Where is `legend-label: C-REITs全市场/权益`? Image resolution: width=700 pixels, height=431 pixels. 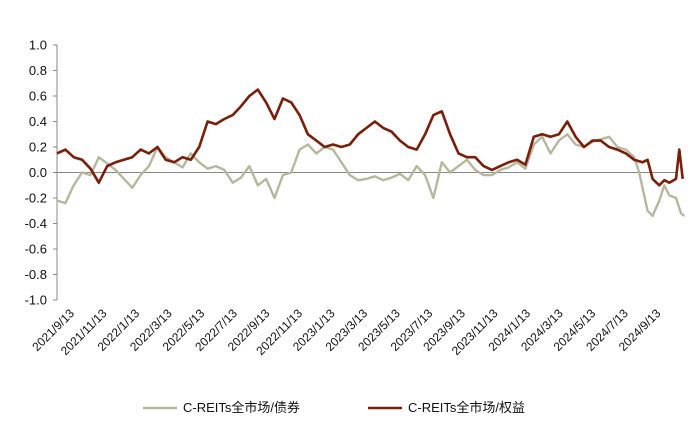
legend-label: C-REITs全市场/权益 is located at coordinates (466, 407).